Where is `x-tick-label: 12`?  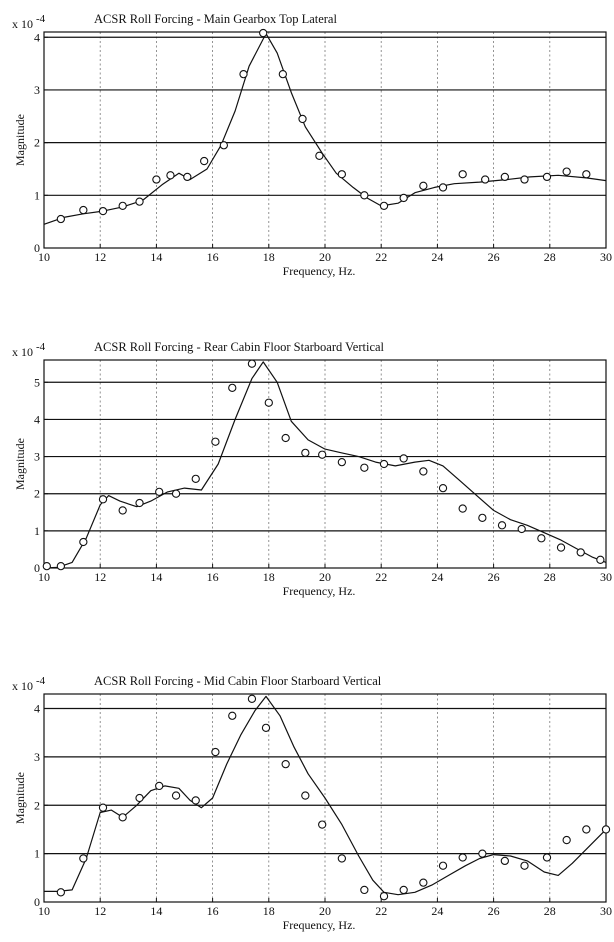 x-tick-label: 12 is located at coordinates (100, 577).